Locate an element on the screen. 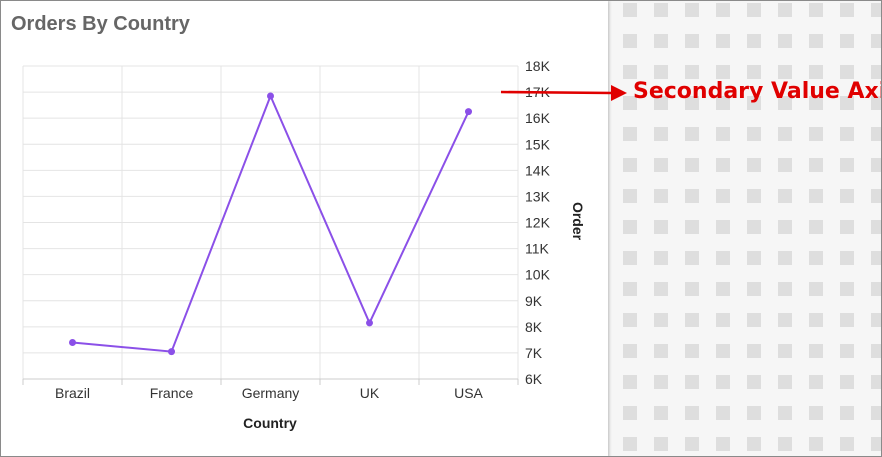 Image resolution: width=882 pixels, height=457 pixels. arrow-line is located at coordinates (557, 92).